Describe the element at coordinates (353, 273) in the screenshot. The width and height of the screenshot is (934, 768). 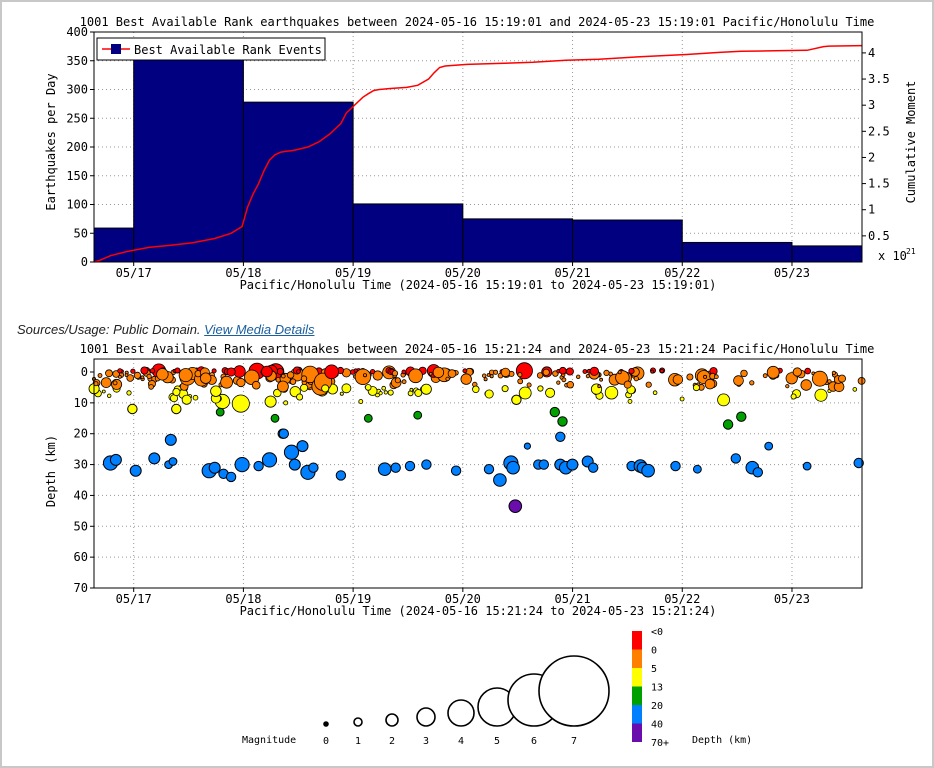
I see `histogram-x-tick-label: 05/19` at that location.